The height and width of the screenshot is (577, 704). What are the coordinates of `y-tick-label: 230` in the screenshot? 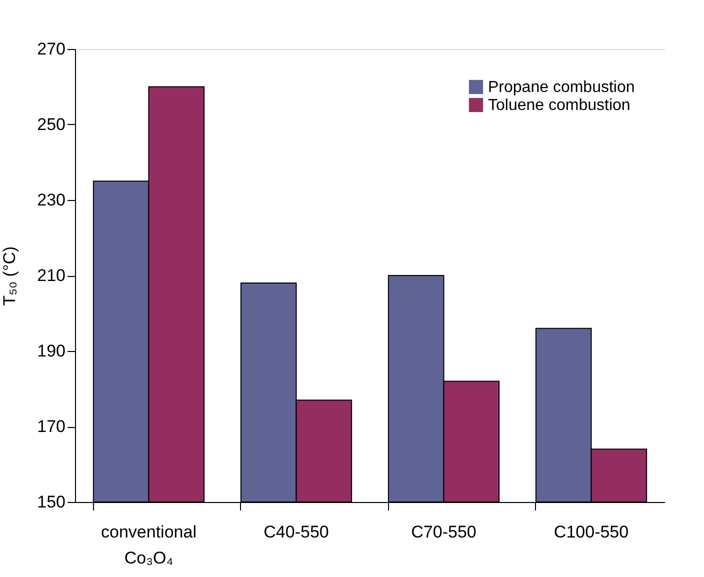 It's located at (51, 200).